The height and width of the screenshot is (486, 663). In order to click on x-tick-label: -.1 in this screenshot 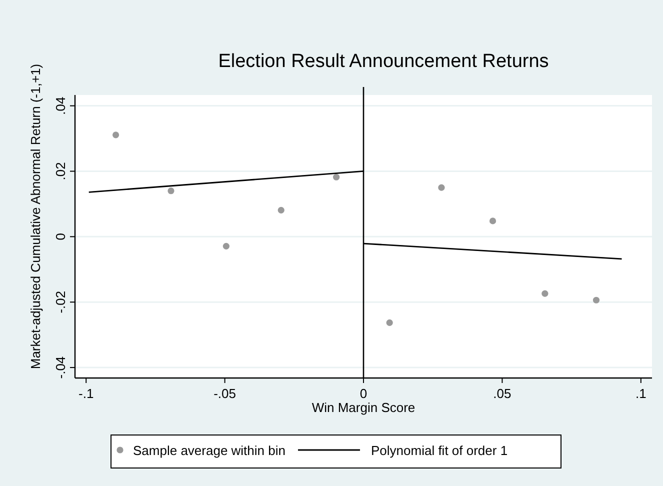, I will do `click(86, 393)`.